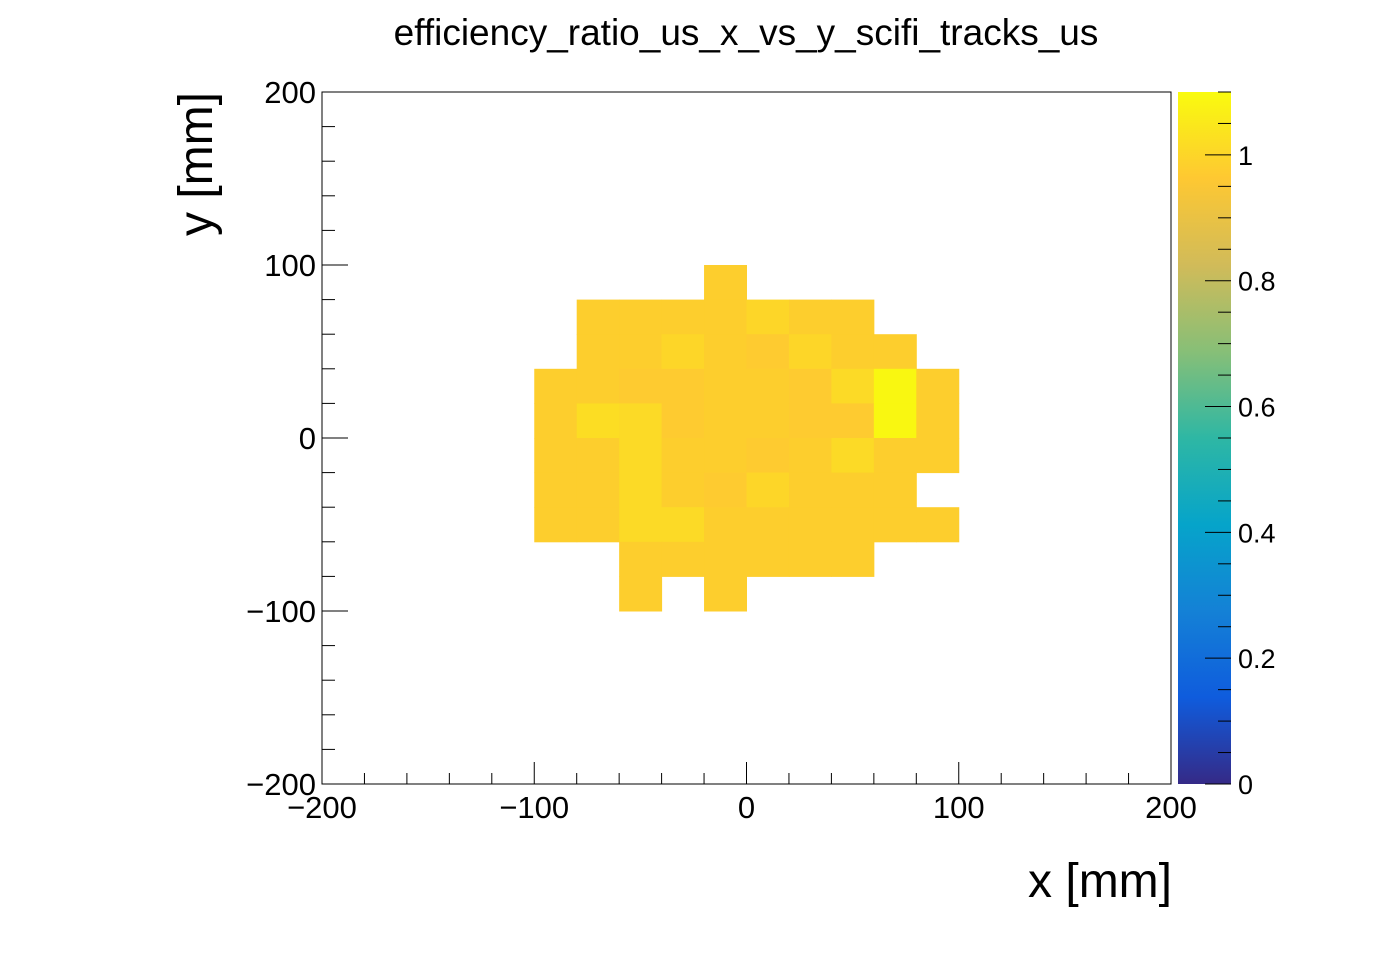  What do you see at coordinates (1257, 533) in the screenshot?
I see `colorbar-tick-label: 0.4` at bounding box center [1257, 533].